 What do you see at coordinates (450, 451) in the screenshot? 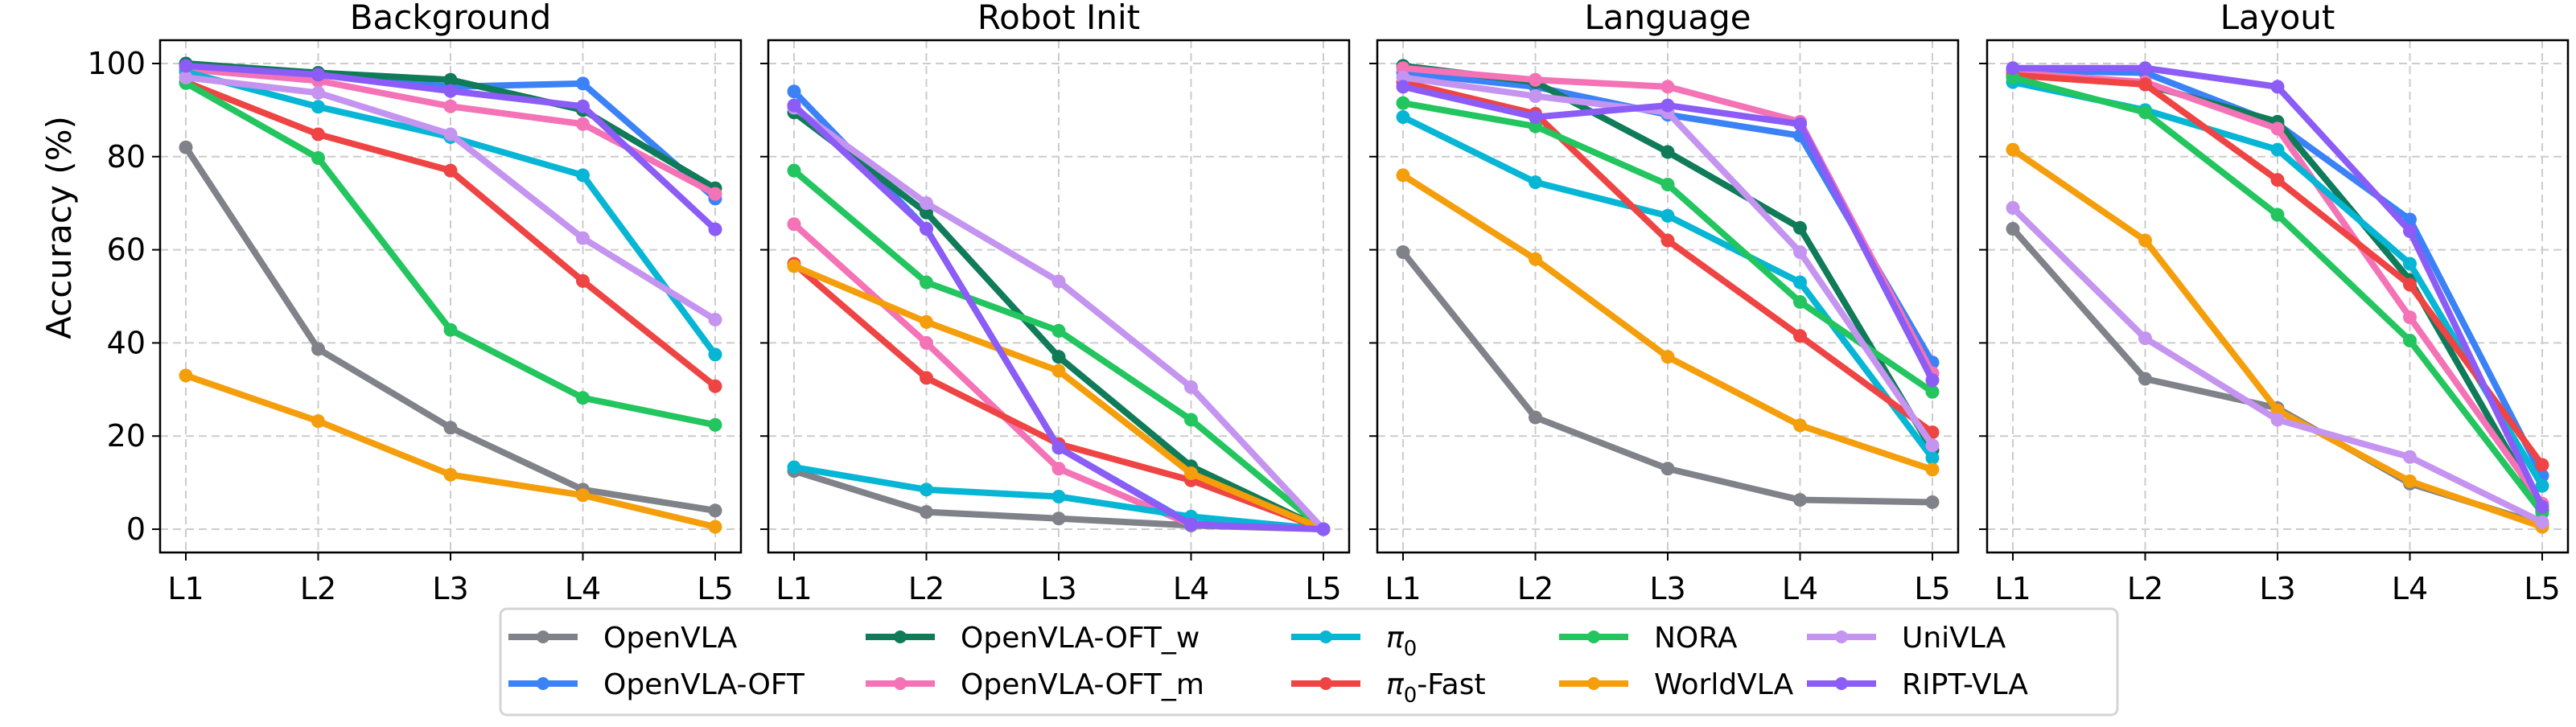
I see `series-worldvla` at bounding box center [450, 451].